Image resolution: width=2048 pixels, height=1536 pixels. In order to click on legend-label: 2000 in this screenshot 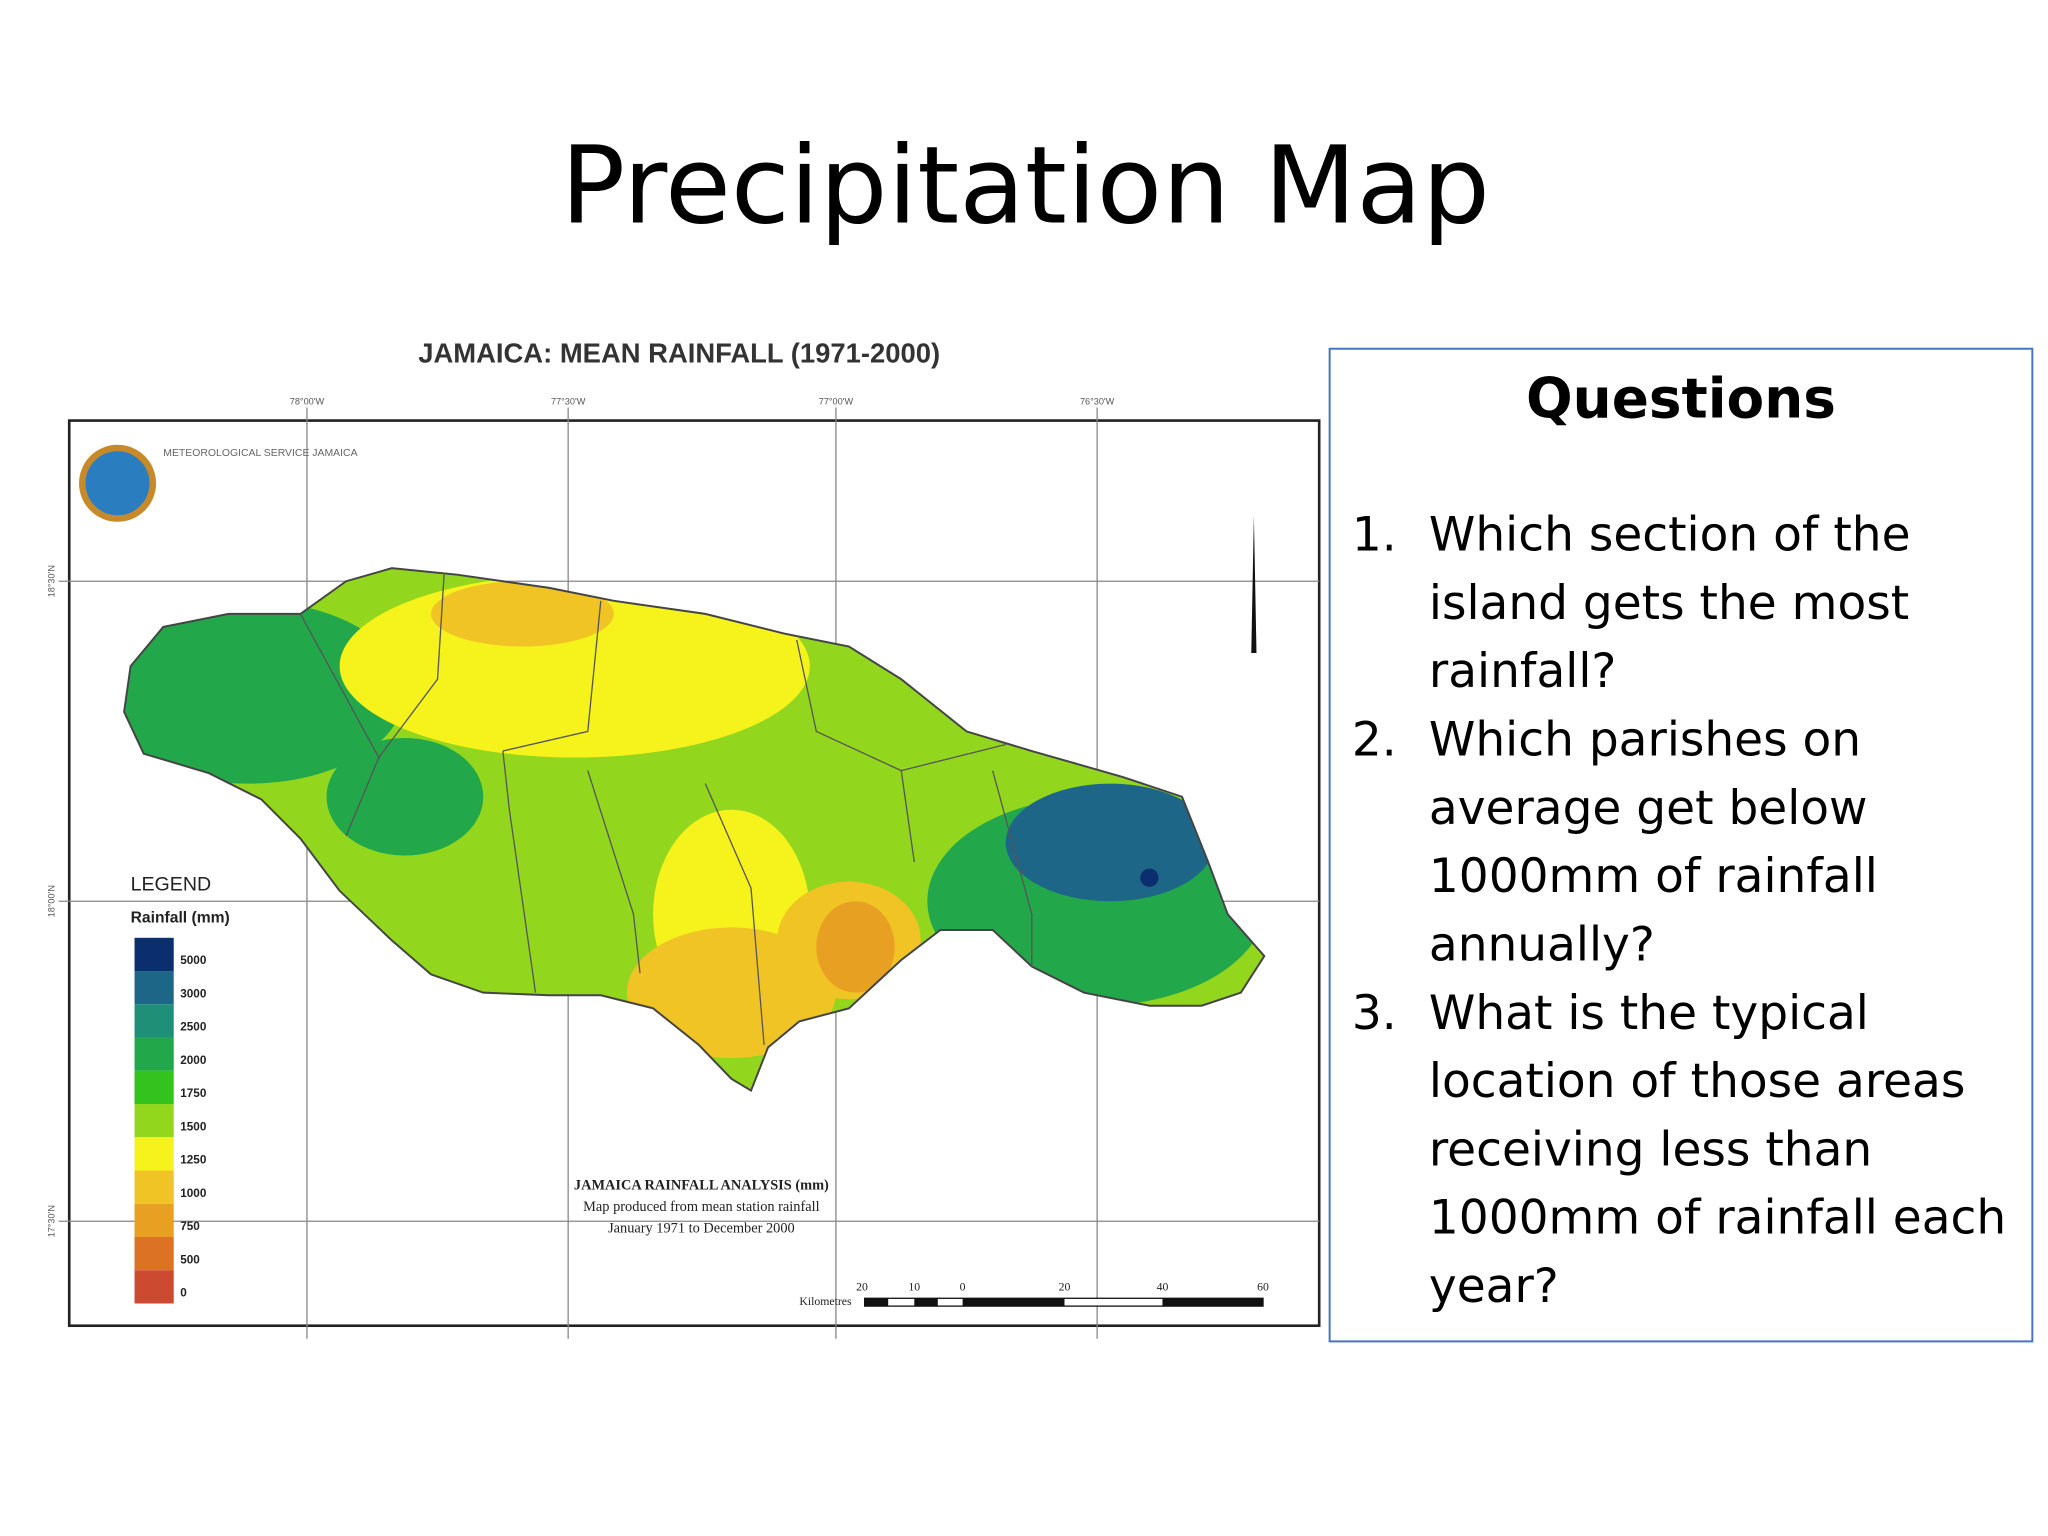, I will do `click(193, 1060)`.